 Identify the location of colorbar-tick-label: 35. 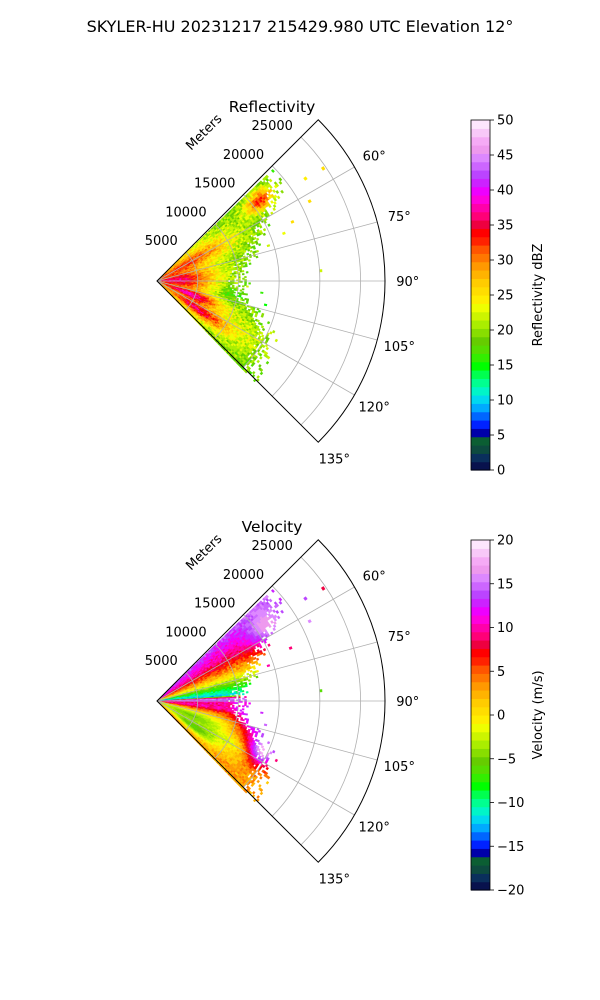
(505, 226).